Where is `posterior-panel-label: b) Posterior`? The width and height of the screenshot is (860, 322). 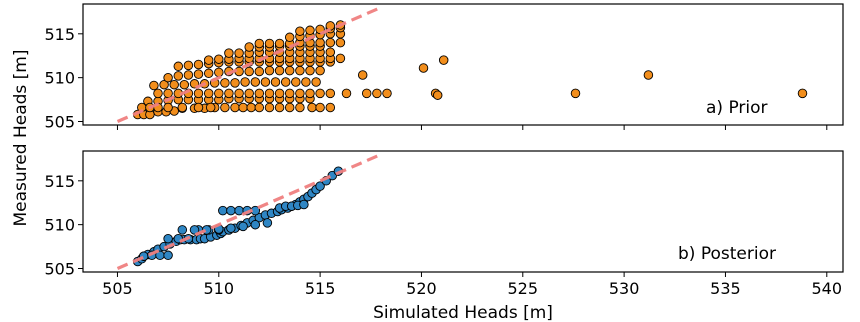 posterior-panel-label: b) Posterior is located at coordinates (727, 254).